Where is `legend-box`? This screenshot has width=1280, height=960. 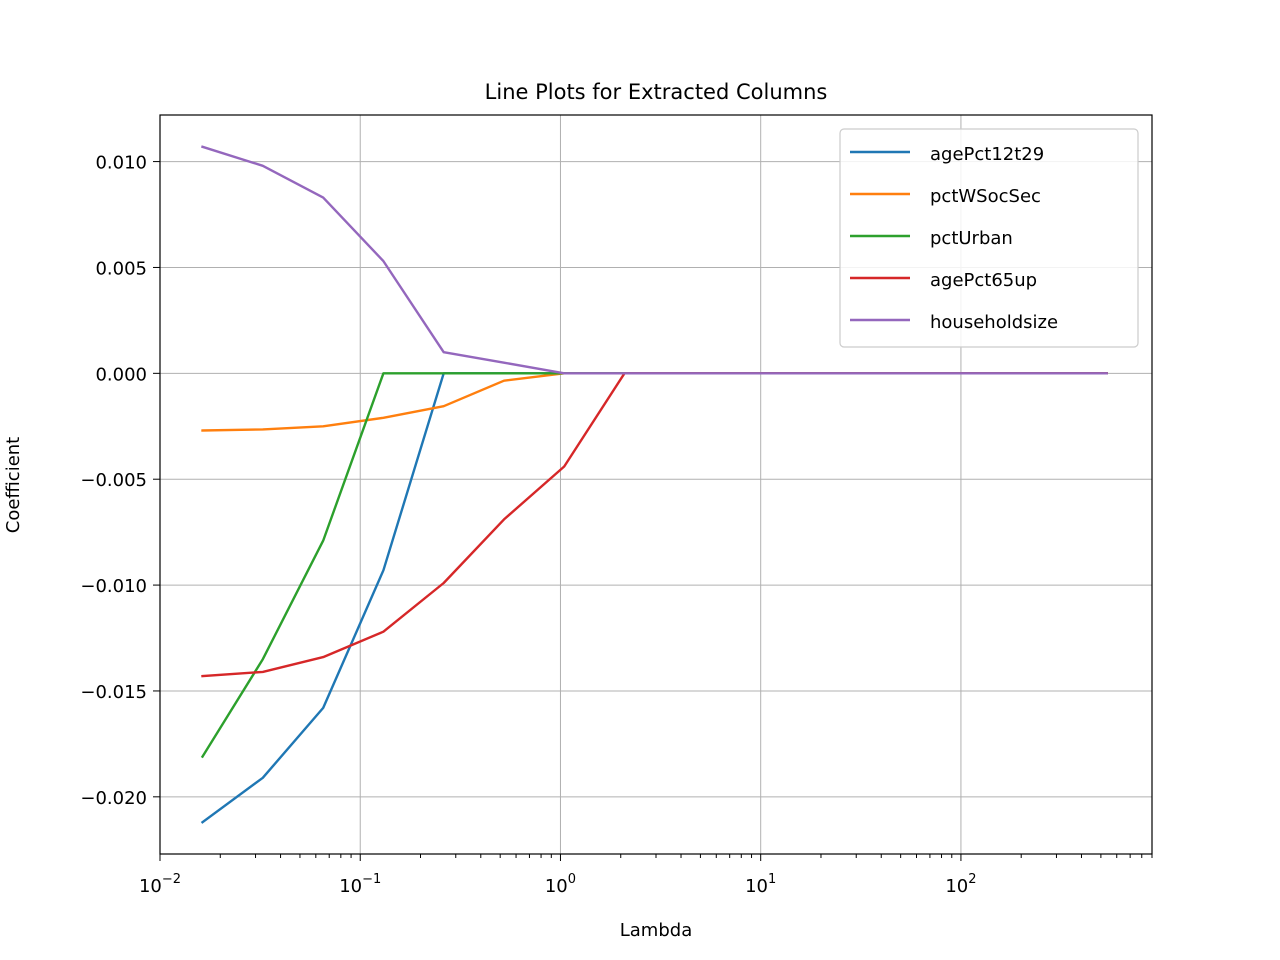
legend-box is located at coordinates (989, 238).